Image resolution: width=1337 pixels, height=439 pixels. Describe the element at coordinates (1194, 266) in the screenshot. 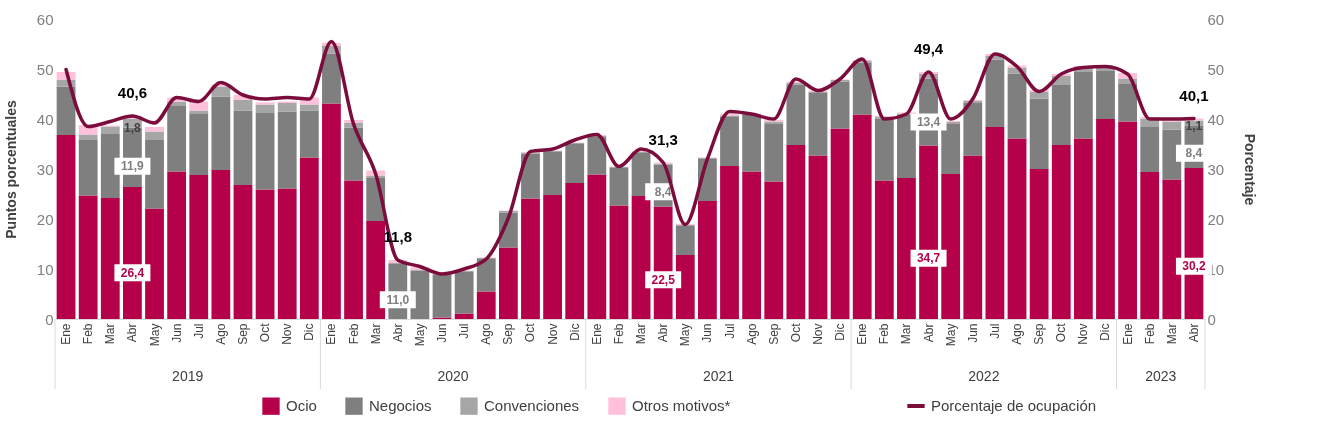

I see `data-label: 30,2` at that location.